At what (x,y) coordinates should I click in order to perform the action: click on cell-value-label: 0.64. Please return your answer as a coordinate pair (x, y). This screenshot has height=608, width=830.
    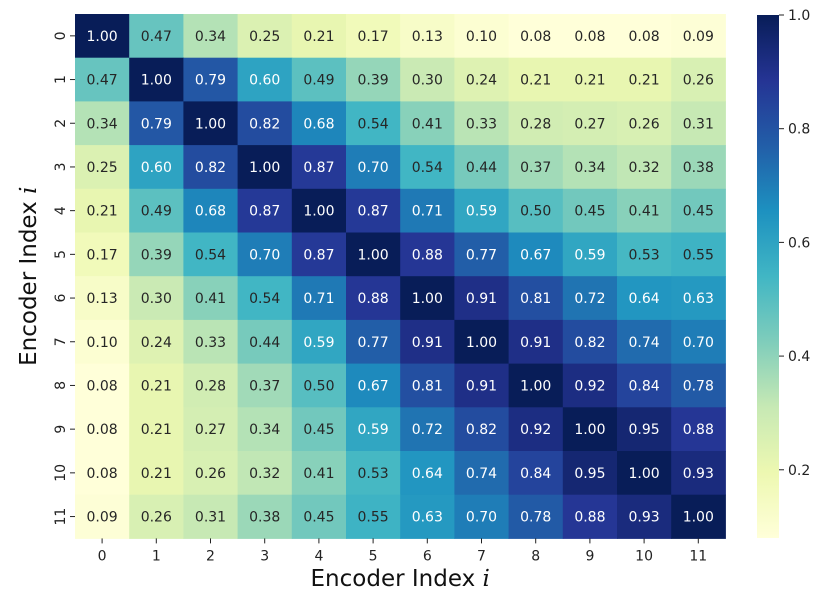
    Looking at the image, I should click on (644, 299).